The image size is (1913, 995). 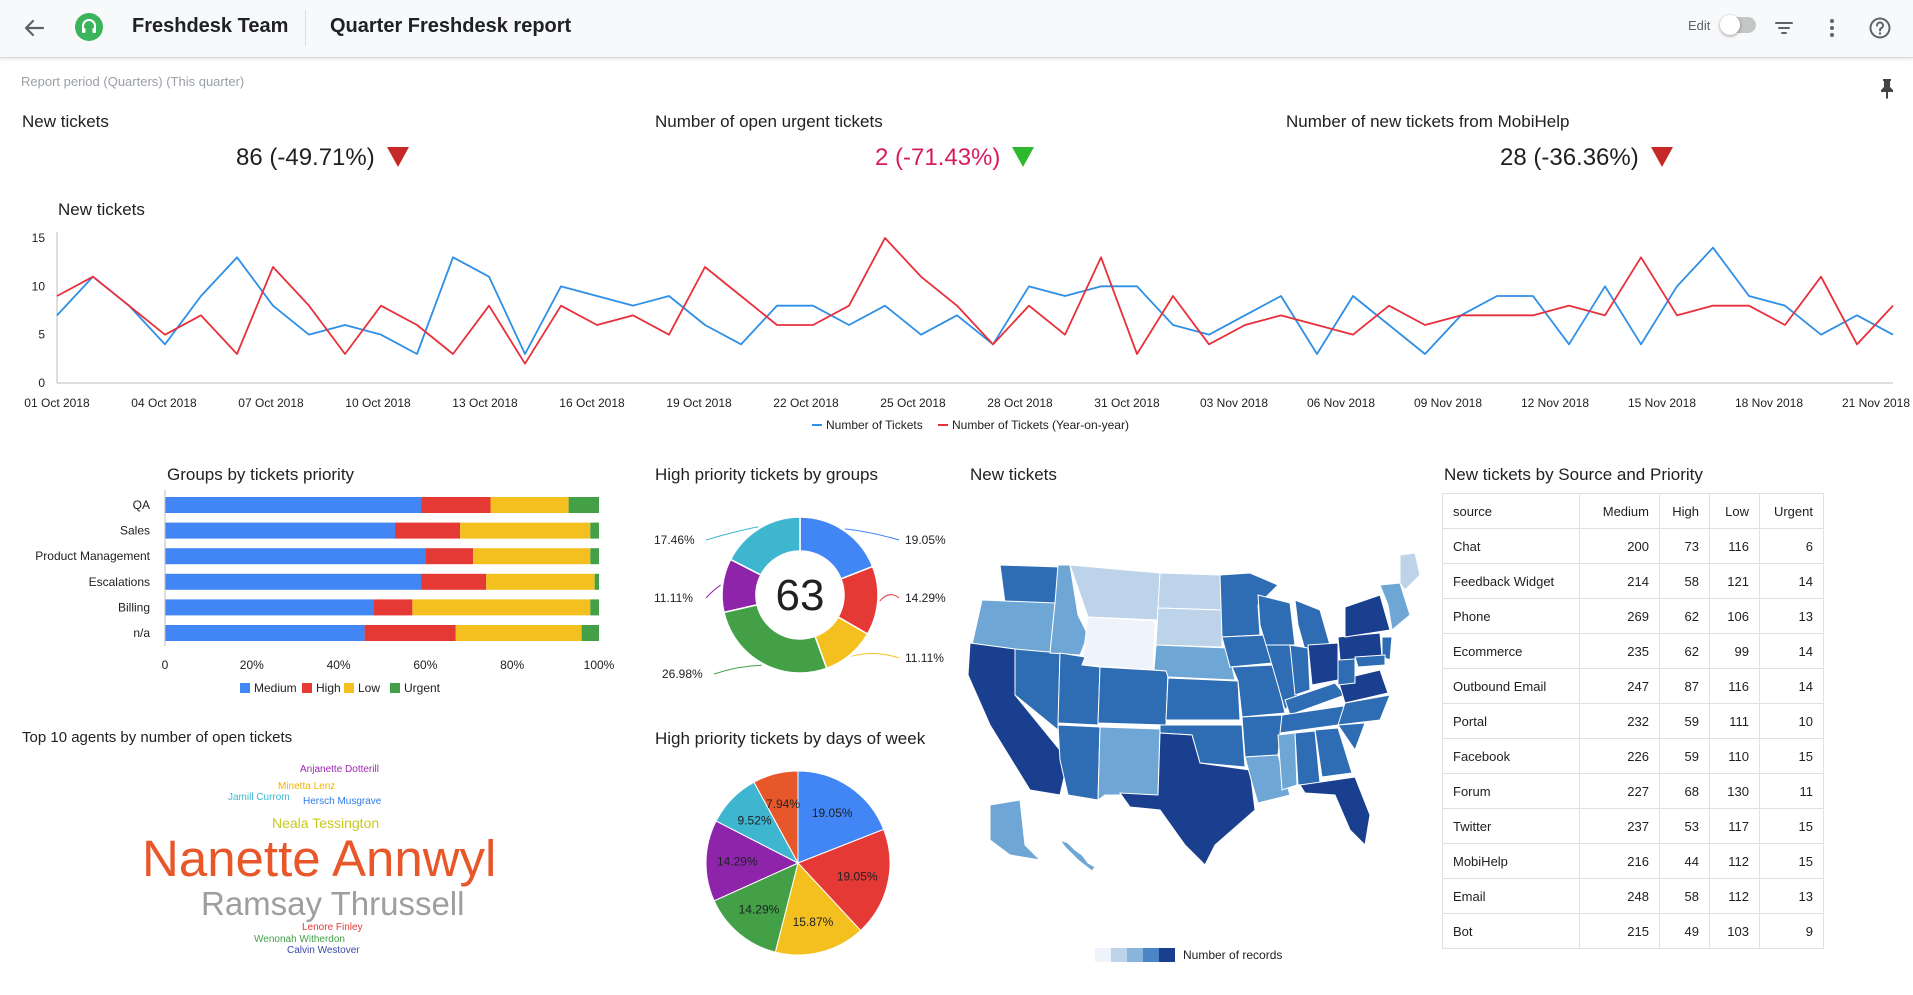 I want to click on table-header-cell: Medium, so click(x=1619, y=511).